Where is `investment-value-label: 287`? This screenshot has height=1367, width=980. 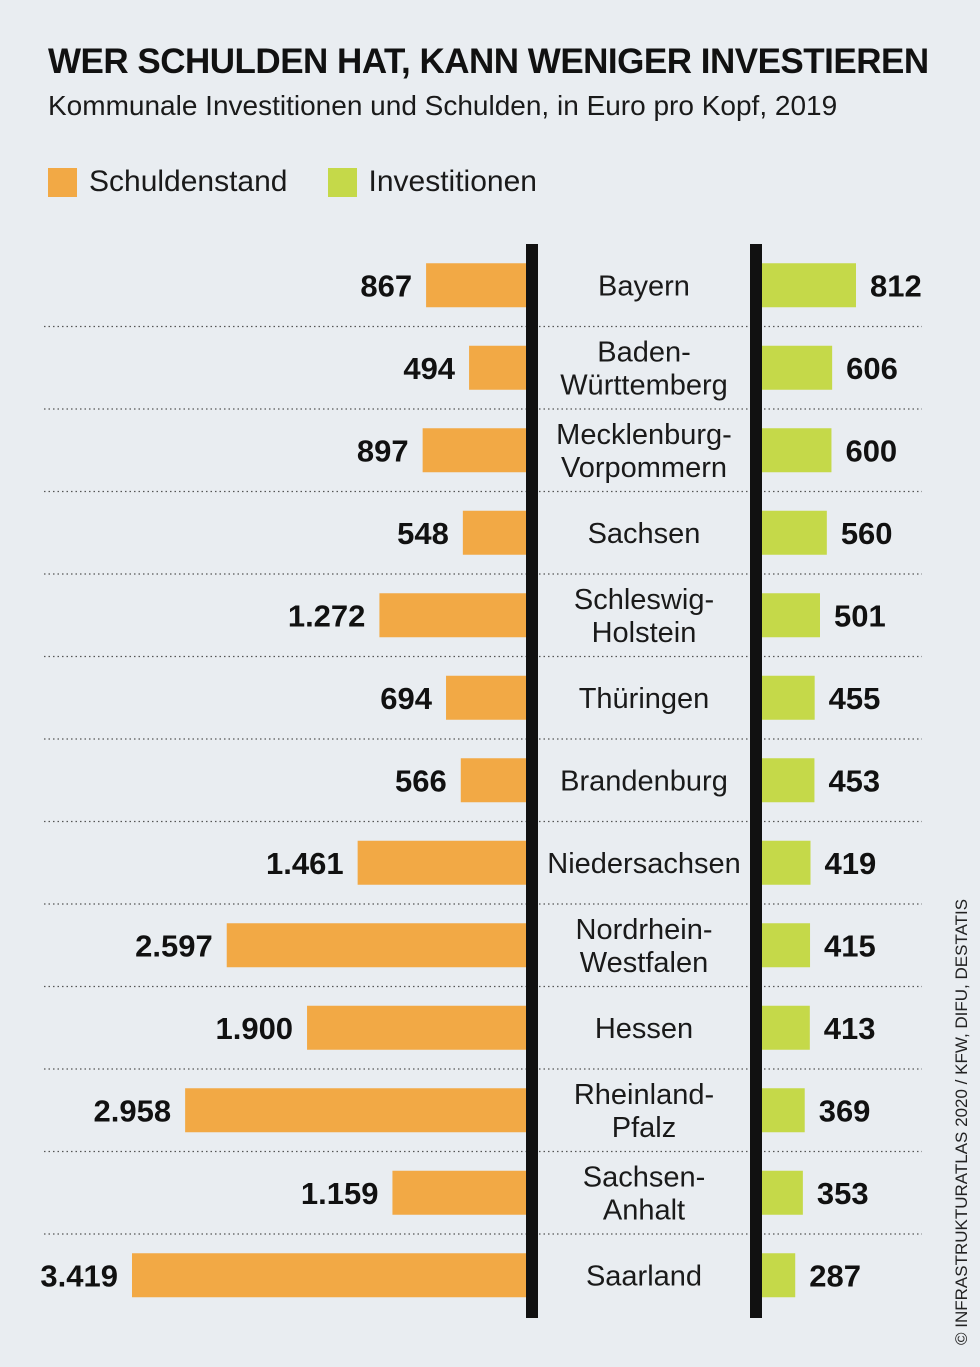
investment-value-label: 287 is located at coordinates (835, 1275).